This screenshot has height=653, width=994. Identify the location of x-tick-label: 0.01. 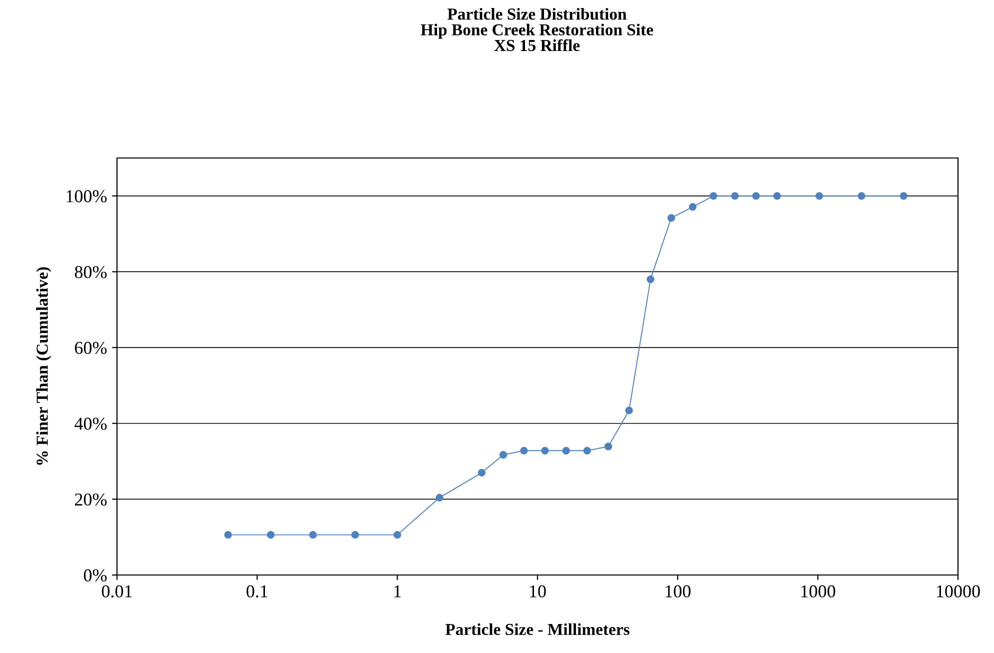
(117, 591).